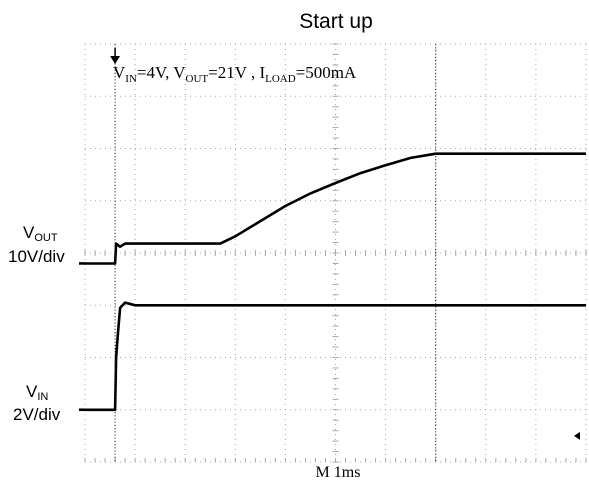  Describe the element at coordinates (161, 72) in the screenshot. I see `annotation-vin-value: =4V, V` at that location.